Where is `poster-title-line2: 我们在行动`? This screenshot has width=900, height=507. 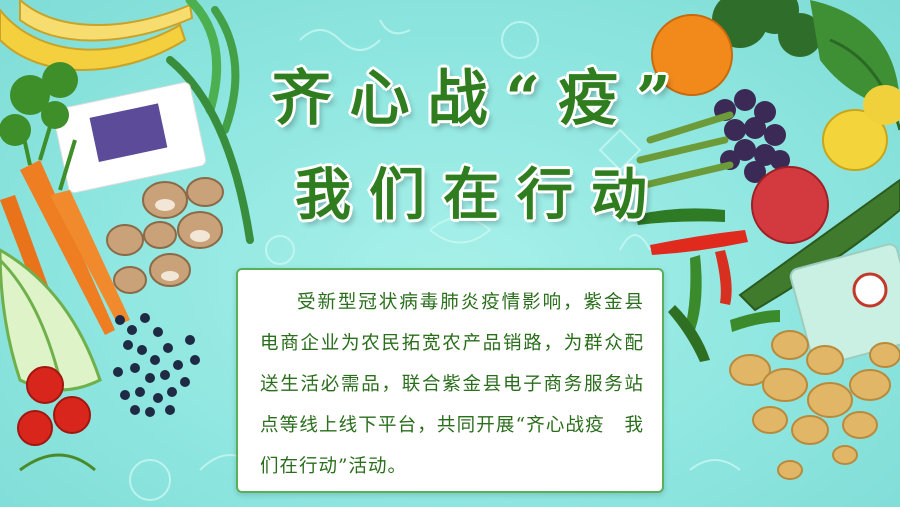 poster-title-line2: 我们在行动 is located at coordinates (480, 195).